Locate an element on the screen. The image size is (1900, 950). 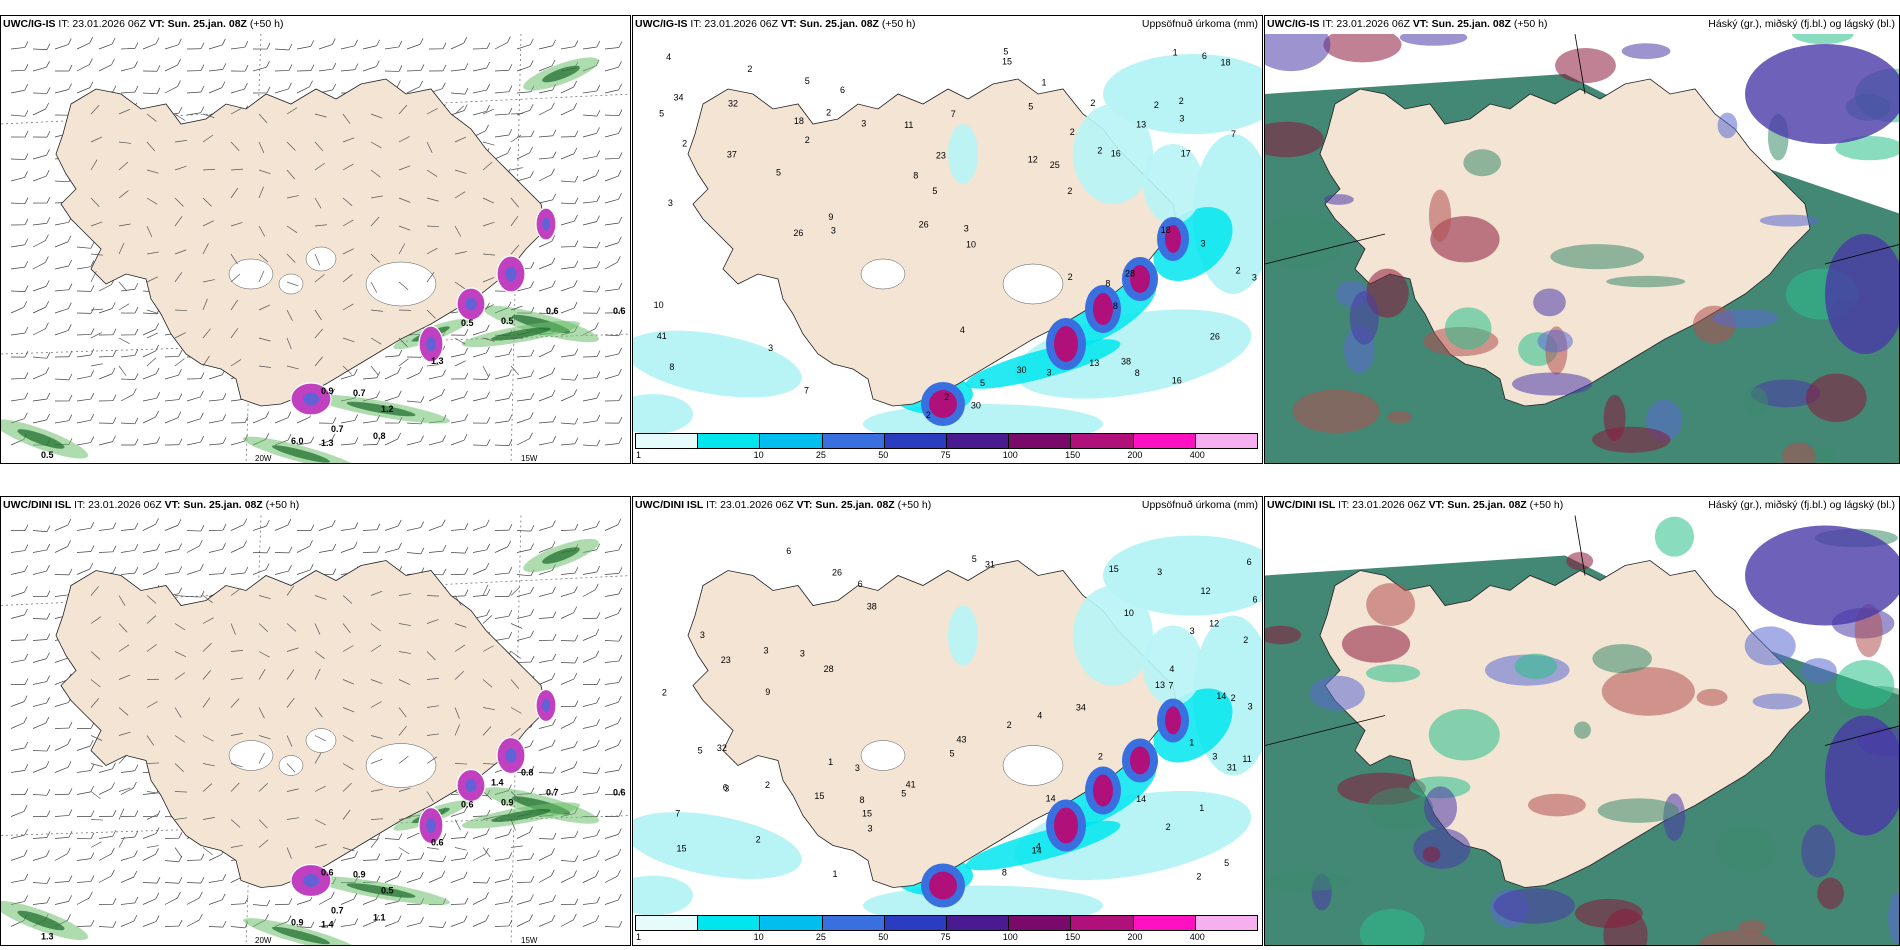
precip-value: 26 is located at coordinates (1215, 336).